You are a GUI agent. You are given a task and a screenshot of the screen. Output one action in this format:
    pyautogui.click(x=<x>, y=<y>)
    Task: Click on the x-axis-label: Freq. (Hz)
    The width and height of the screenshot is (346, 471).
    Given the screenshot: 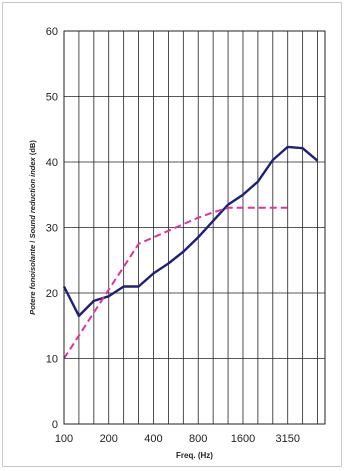 What is the action you would take?
    pyautogui.click(x=194, y=455)
    